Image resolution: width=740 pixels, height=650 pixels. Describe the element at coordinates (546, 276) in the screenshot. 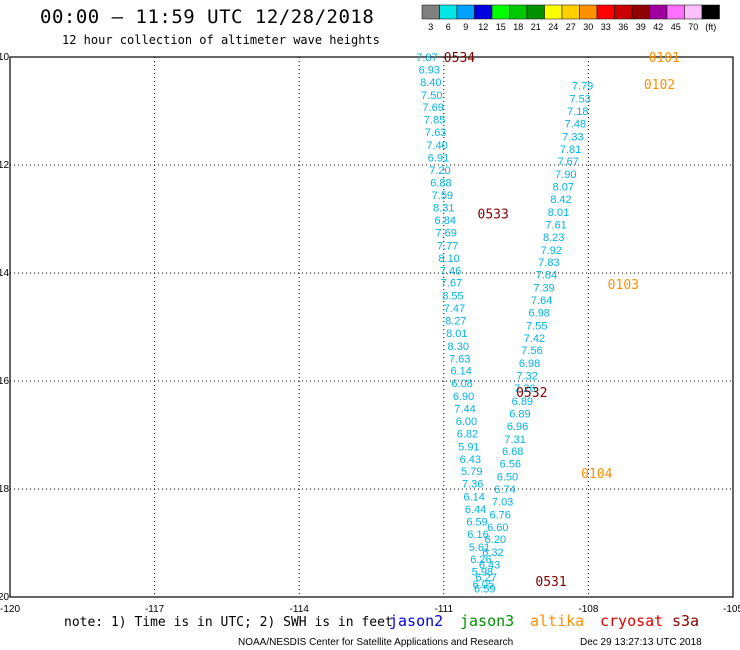

I see `swh-value: 7.84` at that location.